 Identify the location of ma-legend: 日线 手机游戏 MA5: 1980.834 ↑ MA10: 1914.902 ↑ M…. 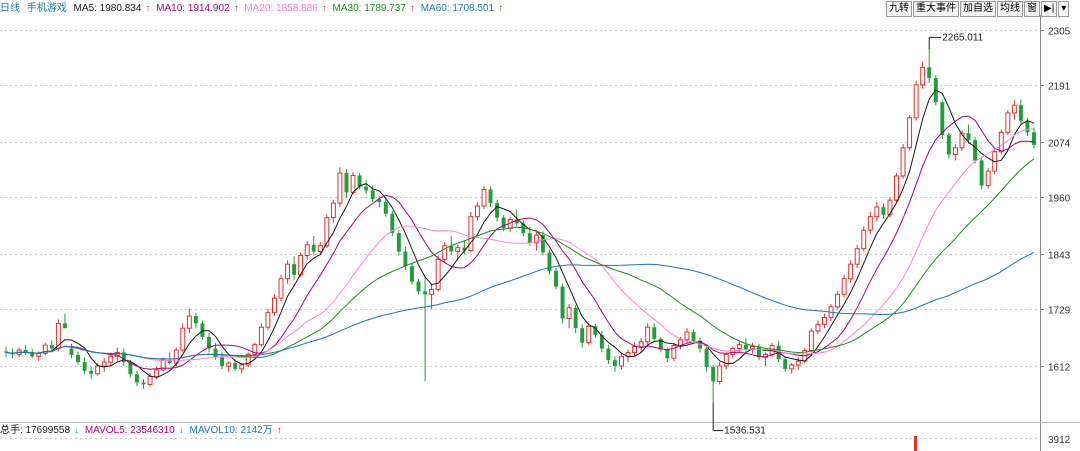
(253, 9).